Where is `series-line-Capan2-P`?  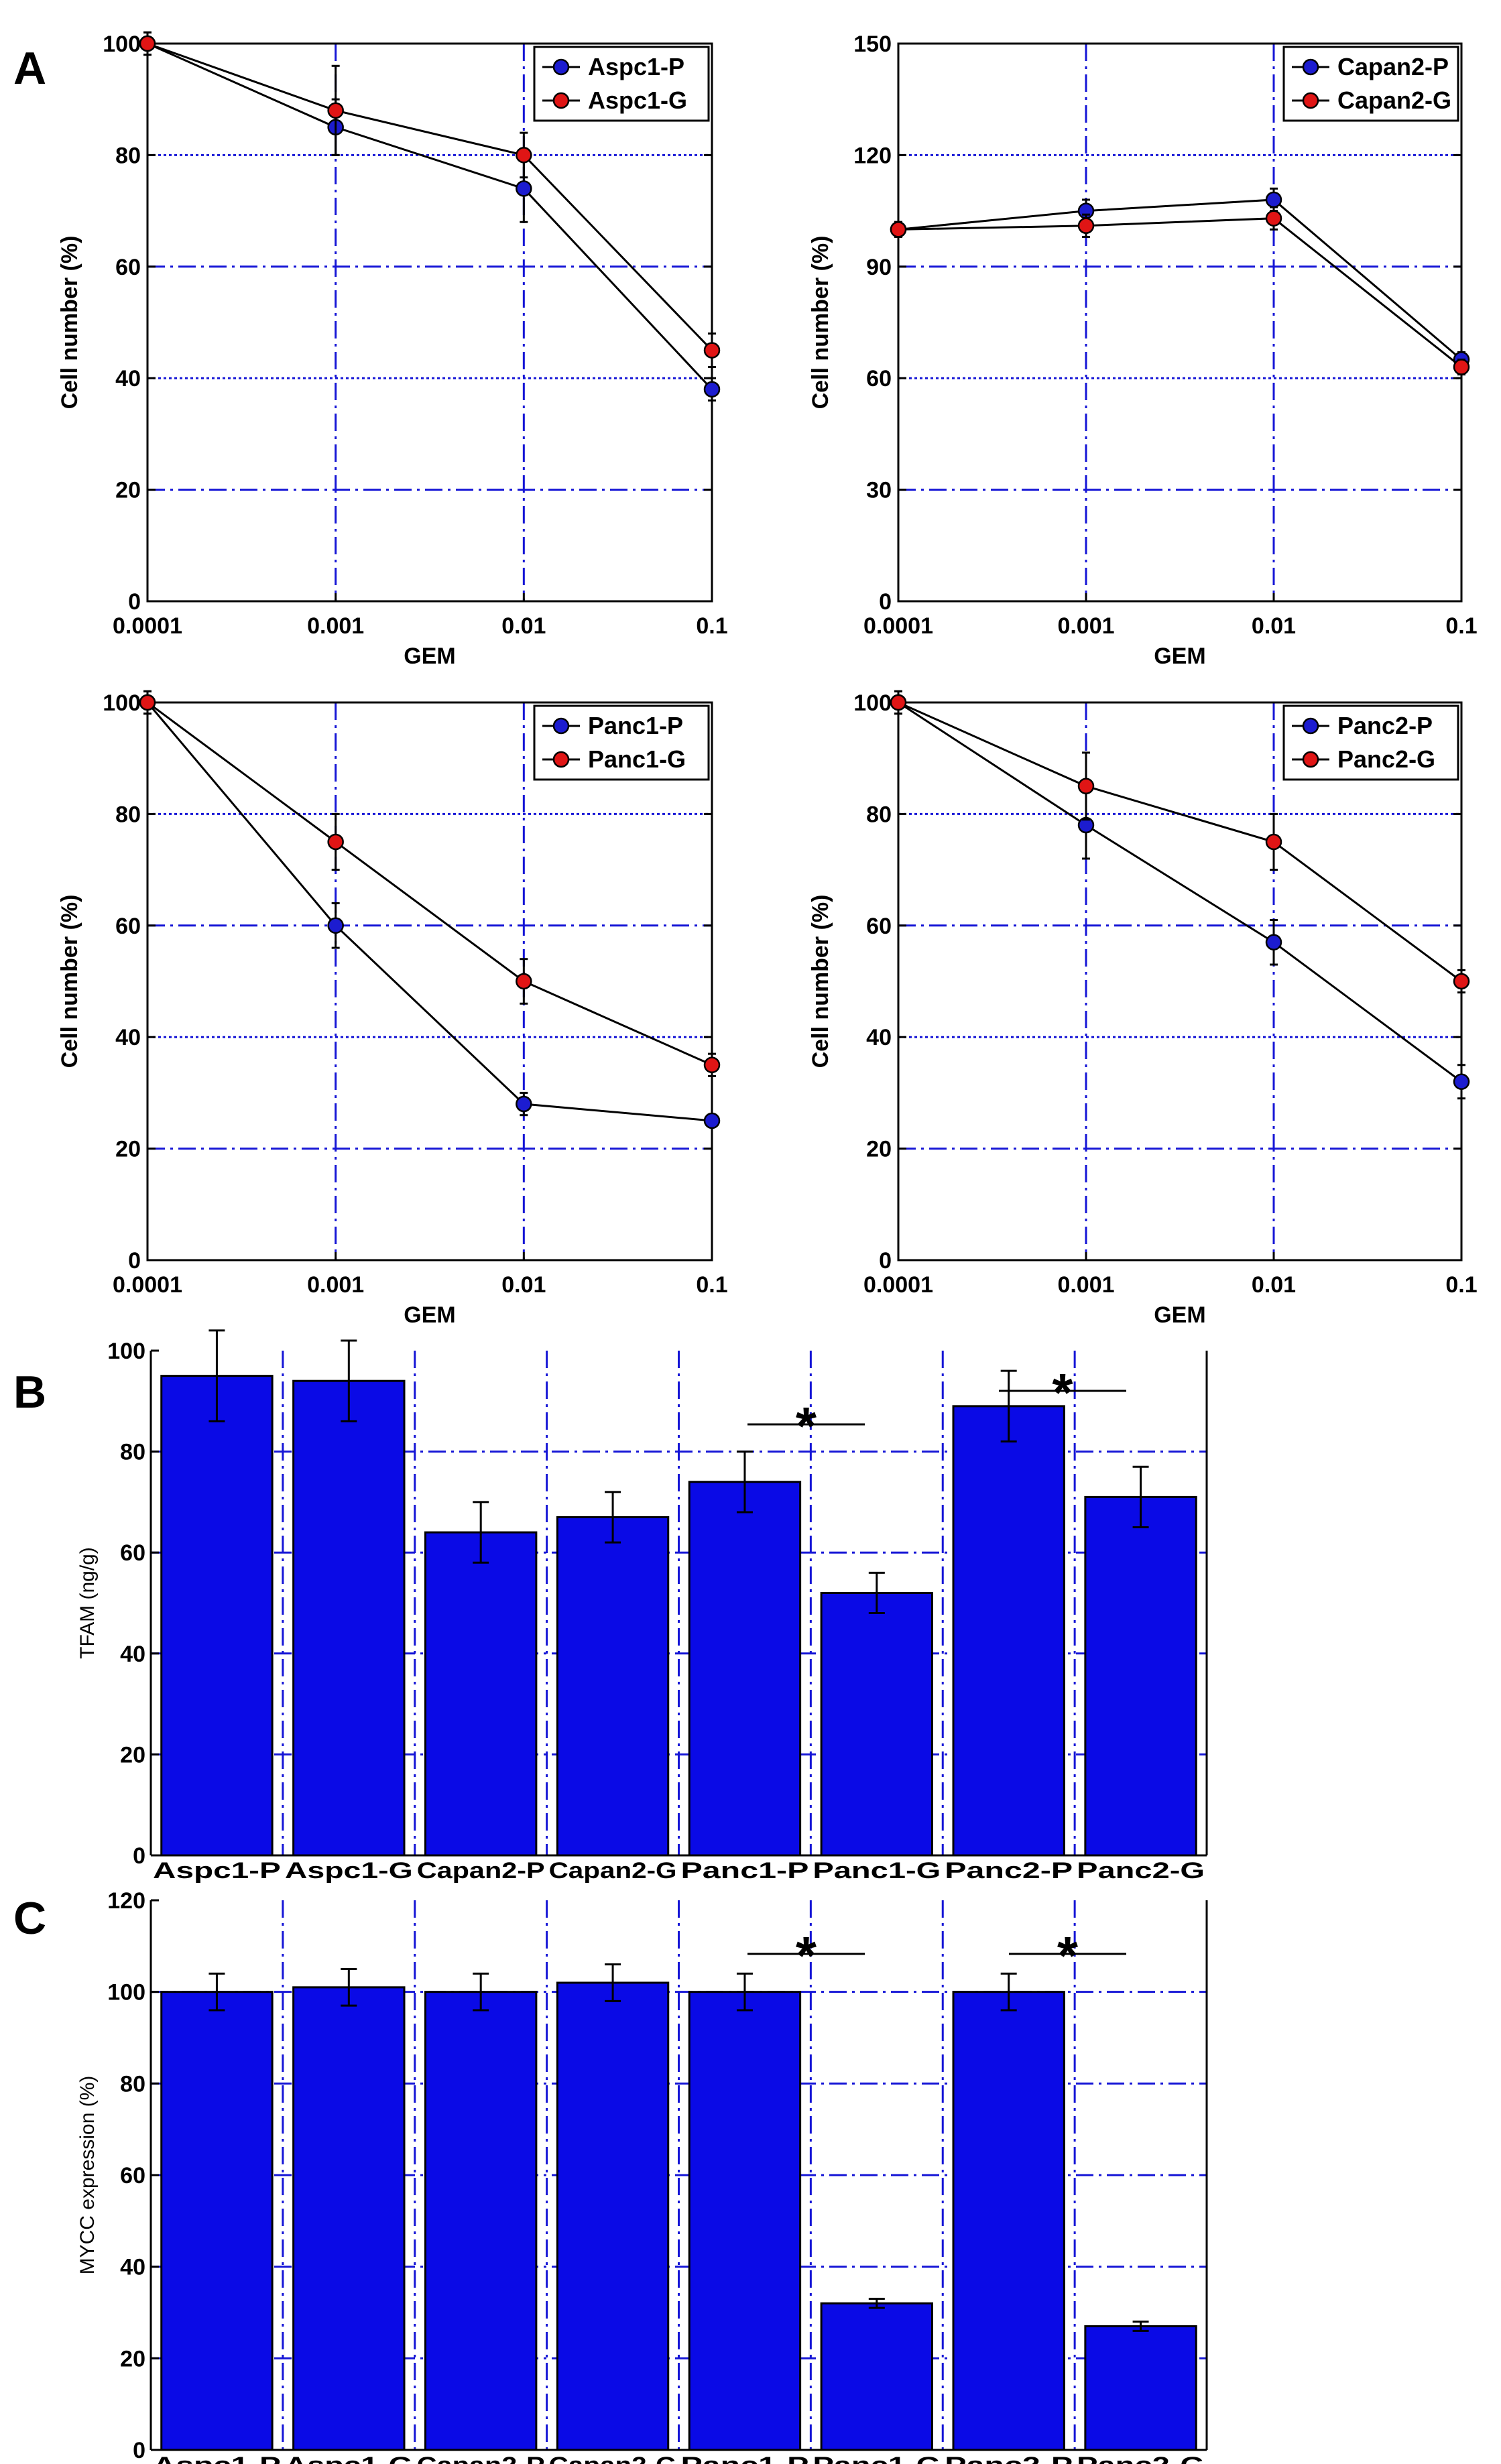
series-line-Capan2-P is located at coordinates (1180, 279).